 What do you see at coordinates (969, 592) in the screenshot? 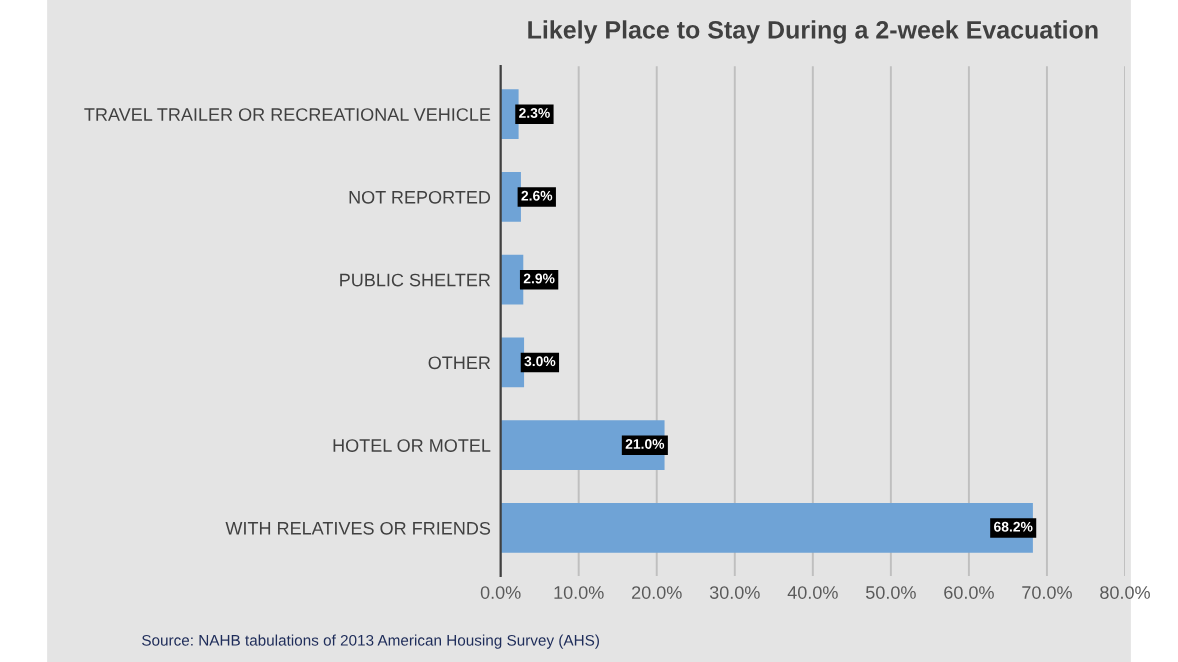
I see `x-tick-label: 60.0%` at bounding box center [969, 592].